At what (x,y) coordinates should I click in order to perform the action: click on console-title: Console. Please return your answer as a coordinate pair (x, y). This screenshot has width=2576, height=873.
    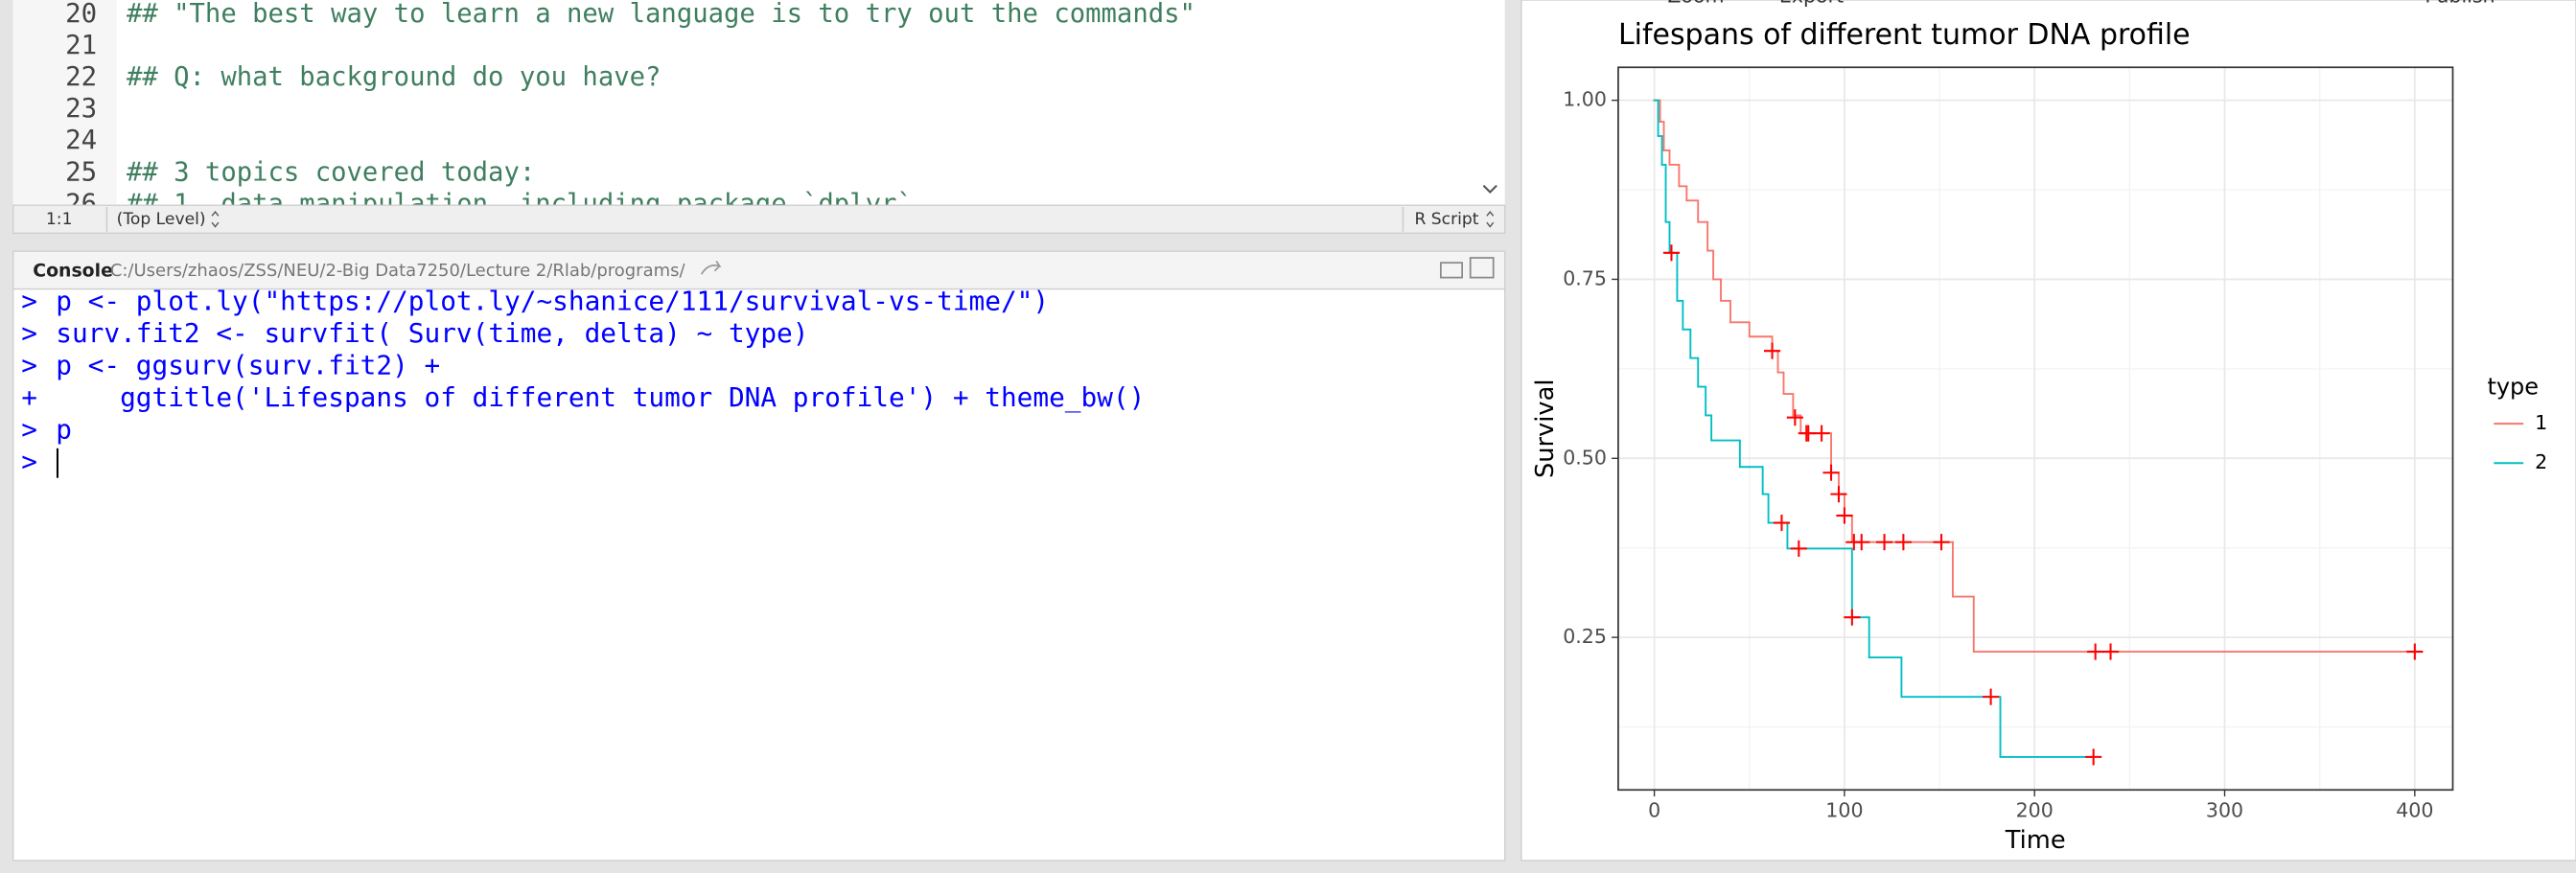
    Looking at the image, I should click on (73, 271).